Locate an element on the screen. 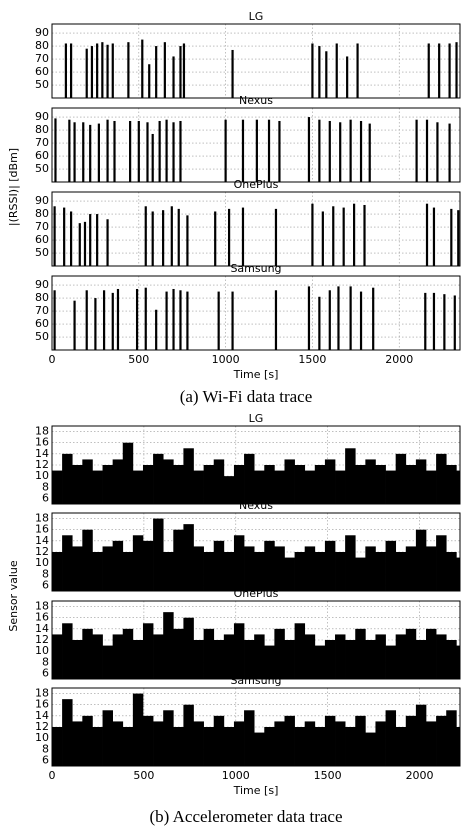  y-tick-label: 18 is located at coordinates (42, 518).